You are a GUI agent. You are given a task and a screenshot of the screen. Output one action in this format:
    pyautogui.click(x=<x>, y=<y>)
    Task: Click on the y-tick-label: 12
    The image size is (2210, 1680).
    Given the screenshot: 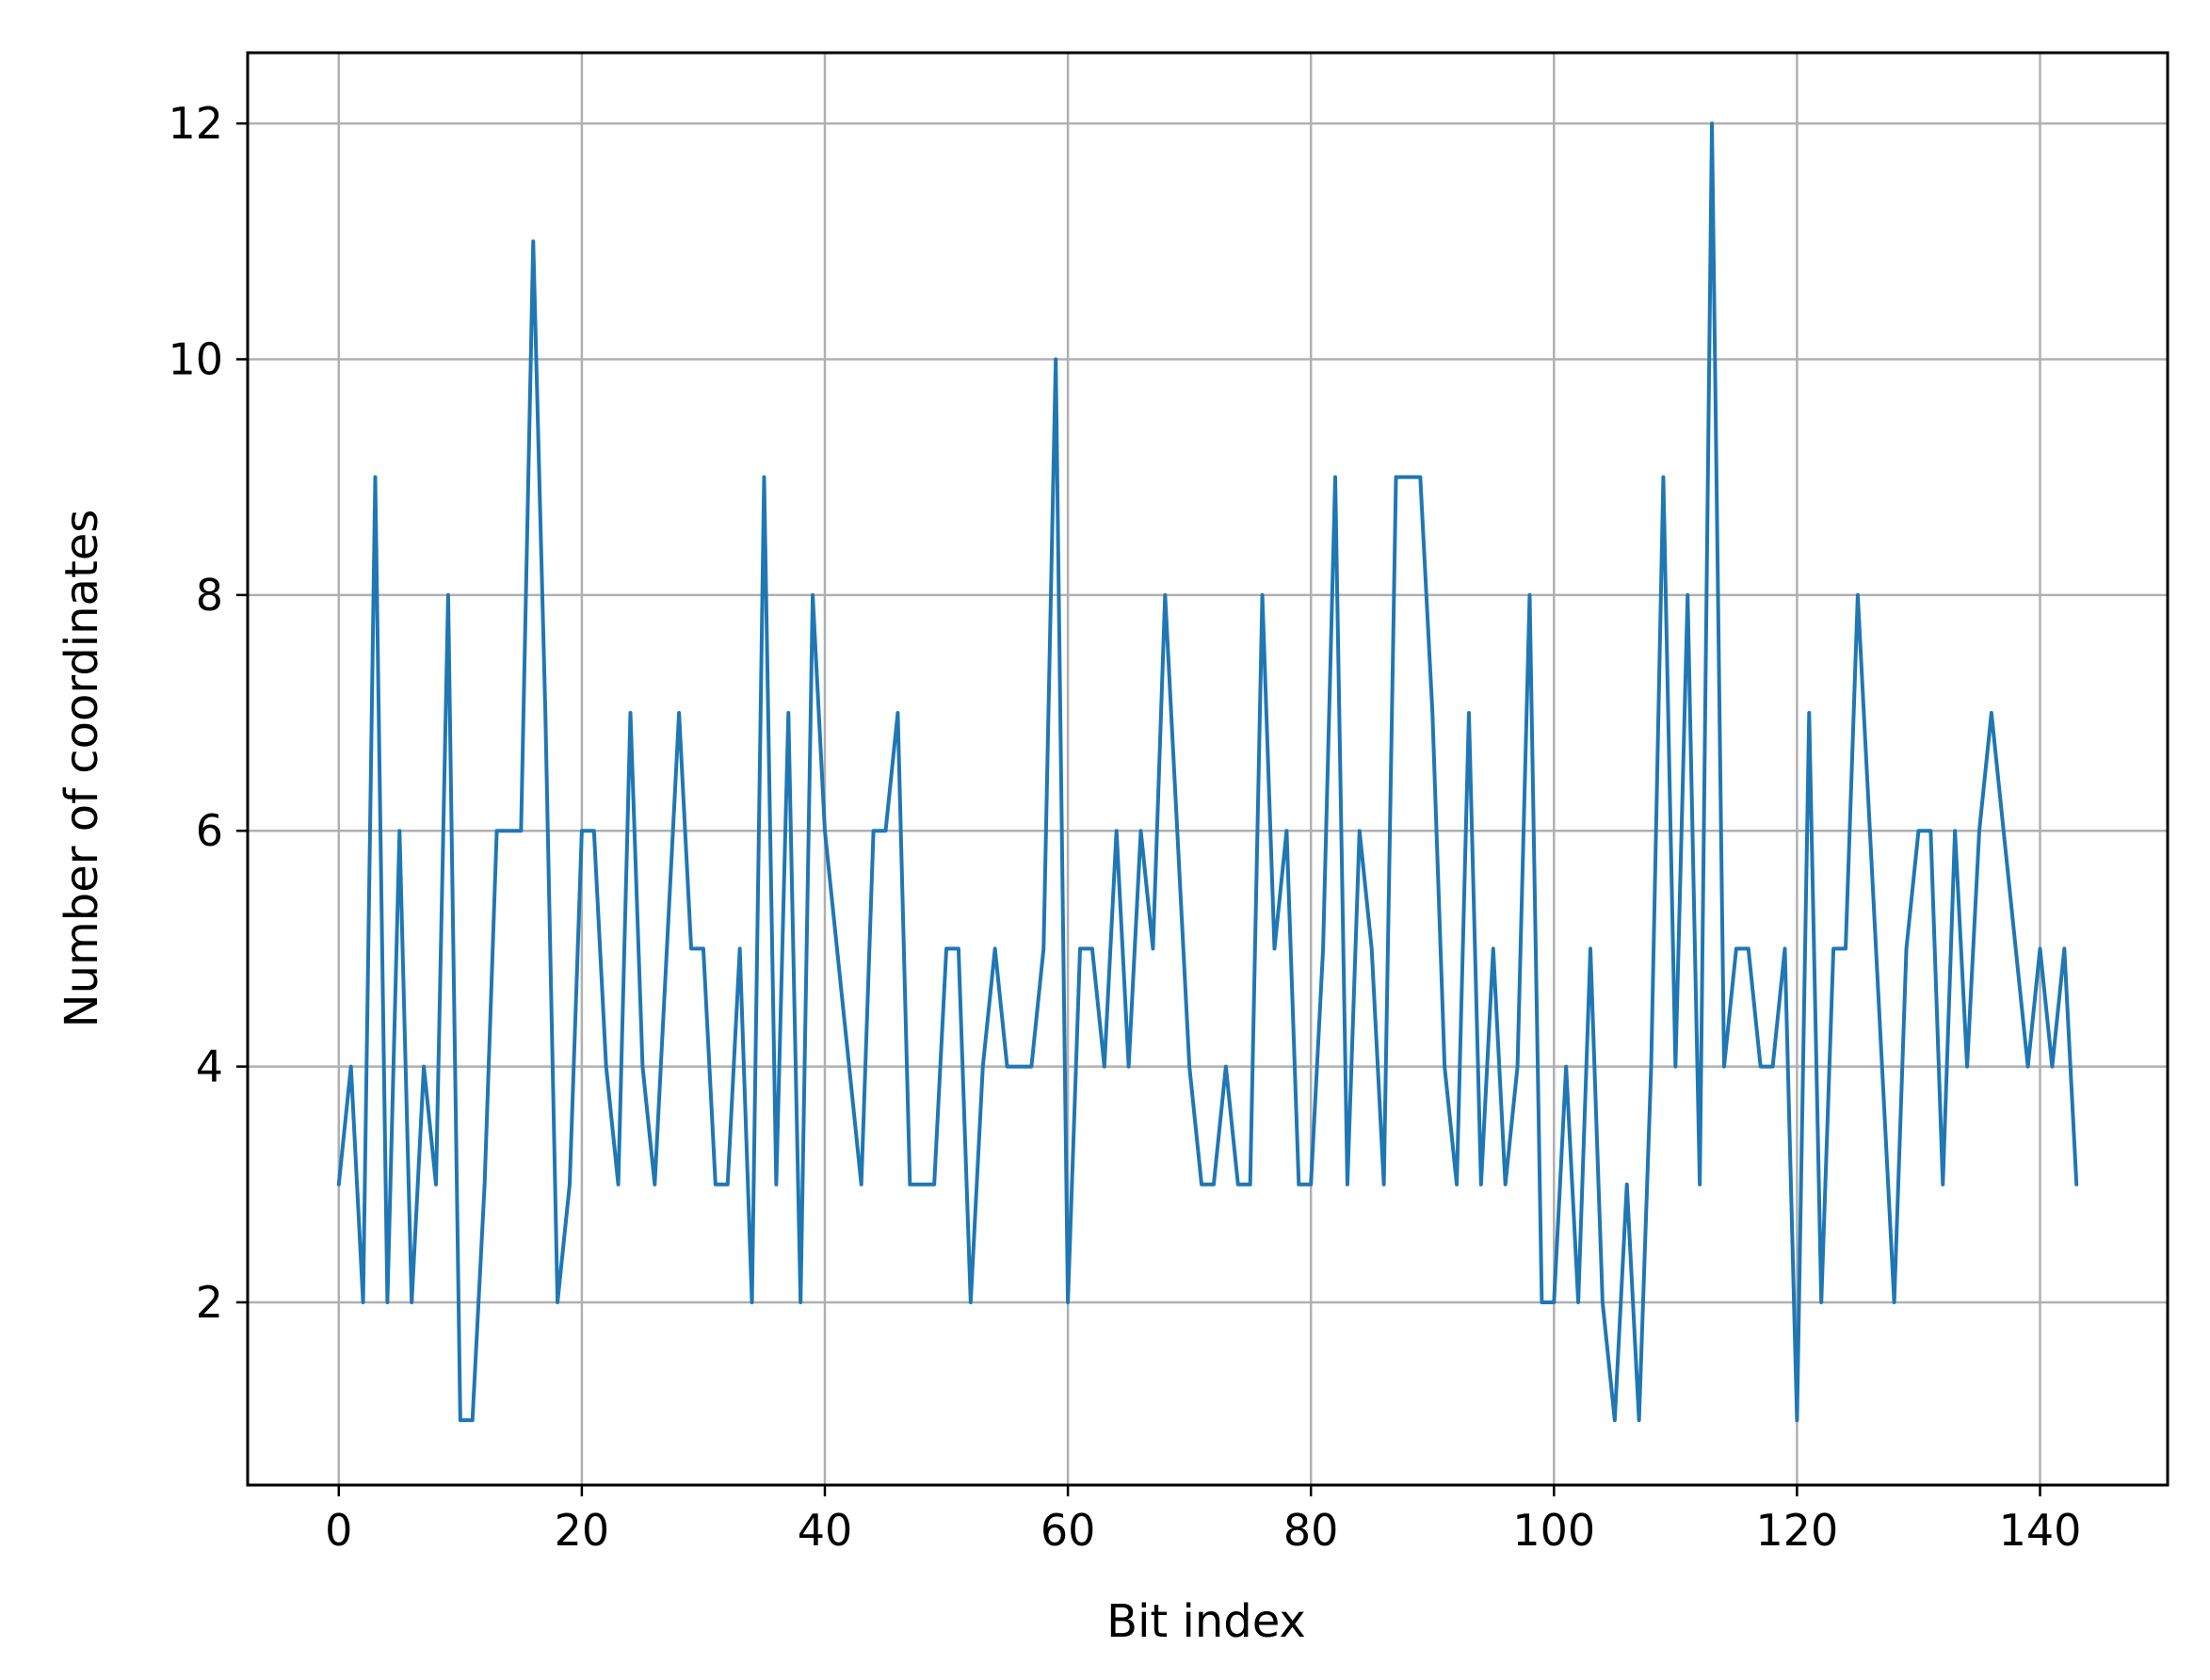 What is the action you would take?
    pyautogui.click(x=195, y=123)
    